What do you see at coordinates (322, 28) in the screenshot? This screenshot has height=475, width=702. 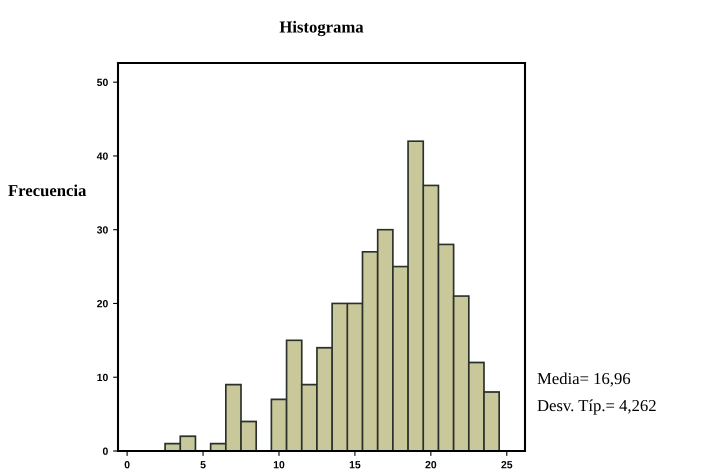 I see `chart-title: Histograma` at bounding box center [322, 28].